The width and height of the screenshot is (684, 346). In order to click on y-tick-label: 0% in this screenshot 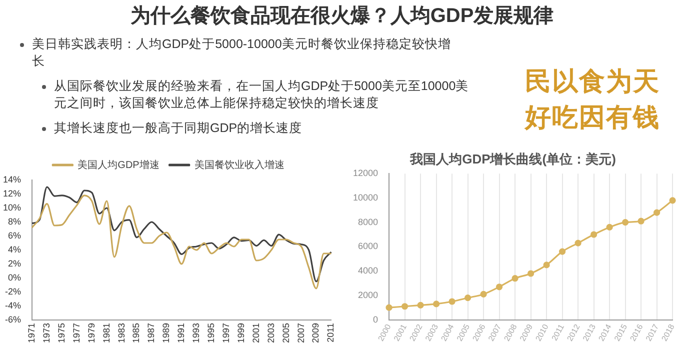, I will do `click(15, 277)`.